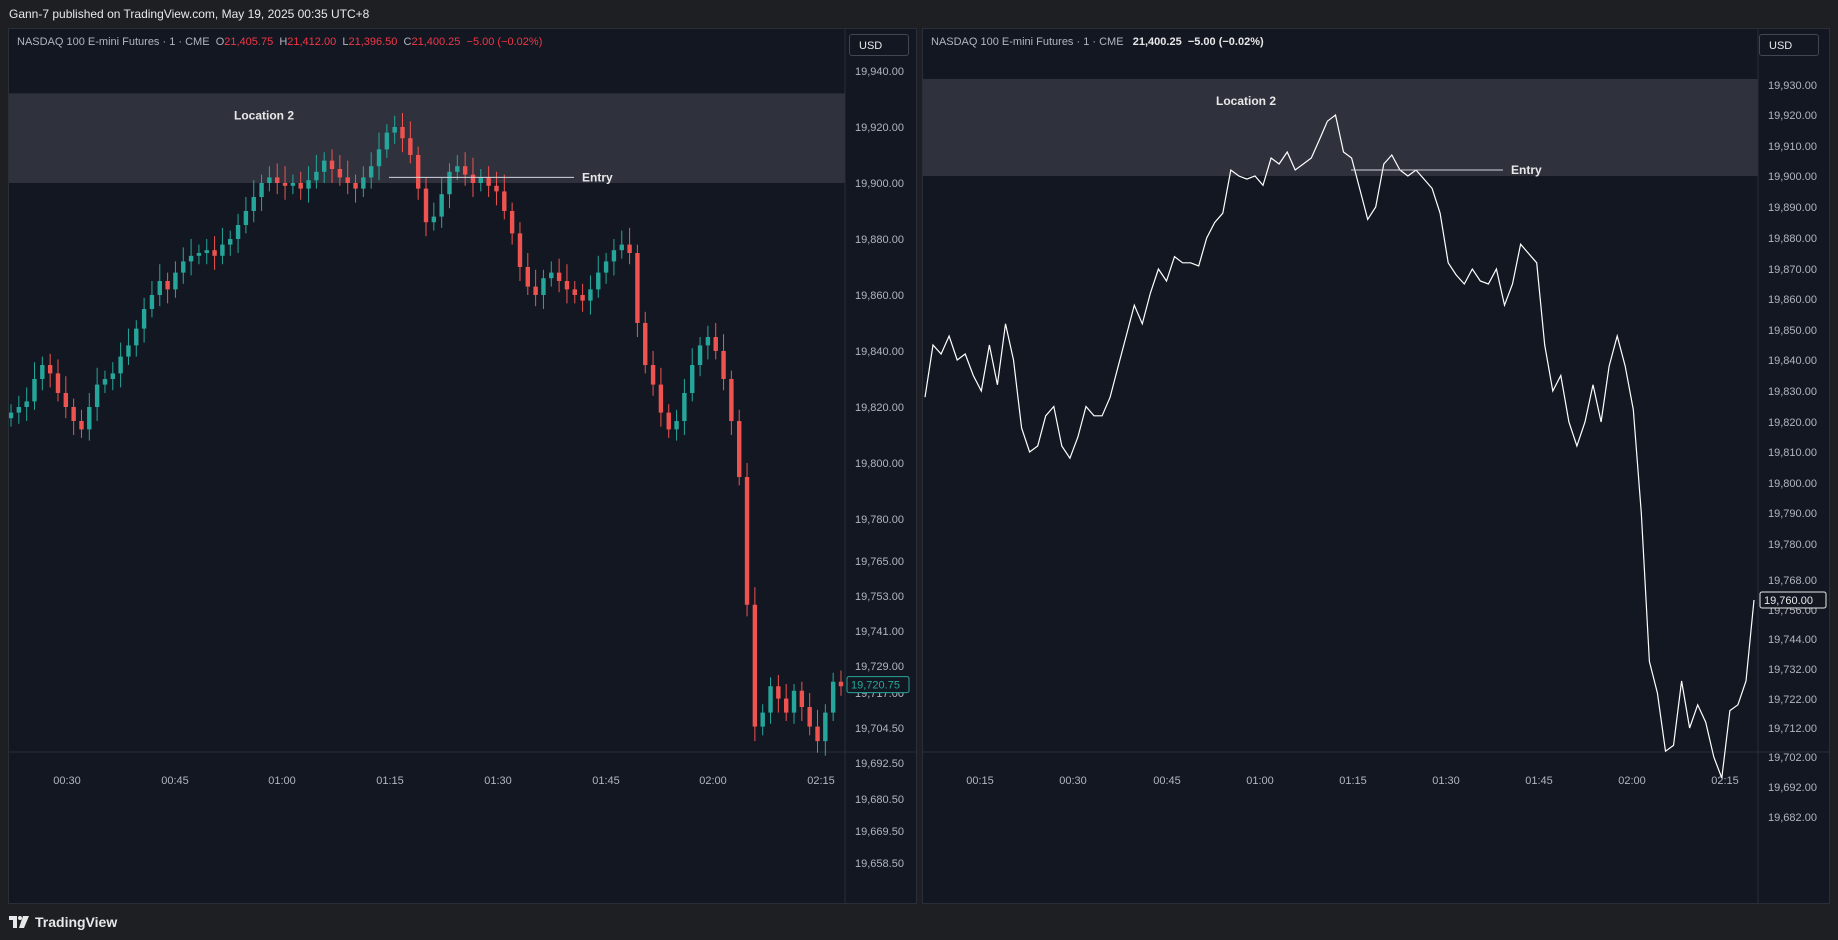  What do you see at coordinates (879, 597) in the screenshot?
I see `y-tick-label: 19,753.00` at bounding box center [879, 597].